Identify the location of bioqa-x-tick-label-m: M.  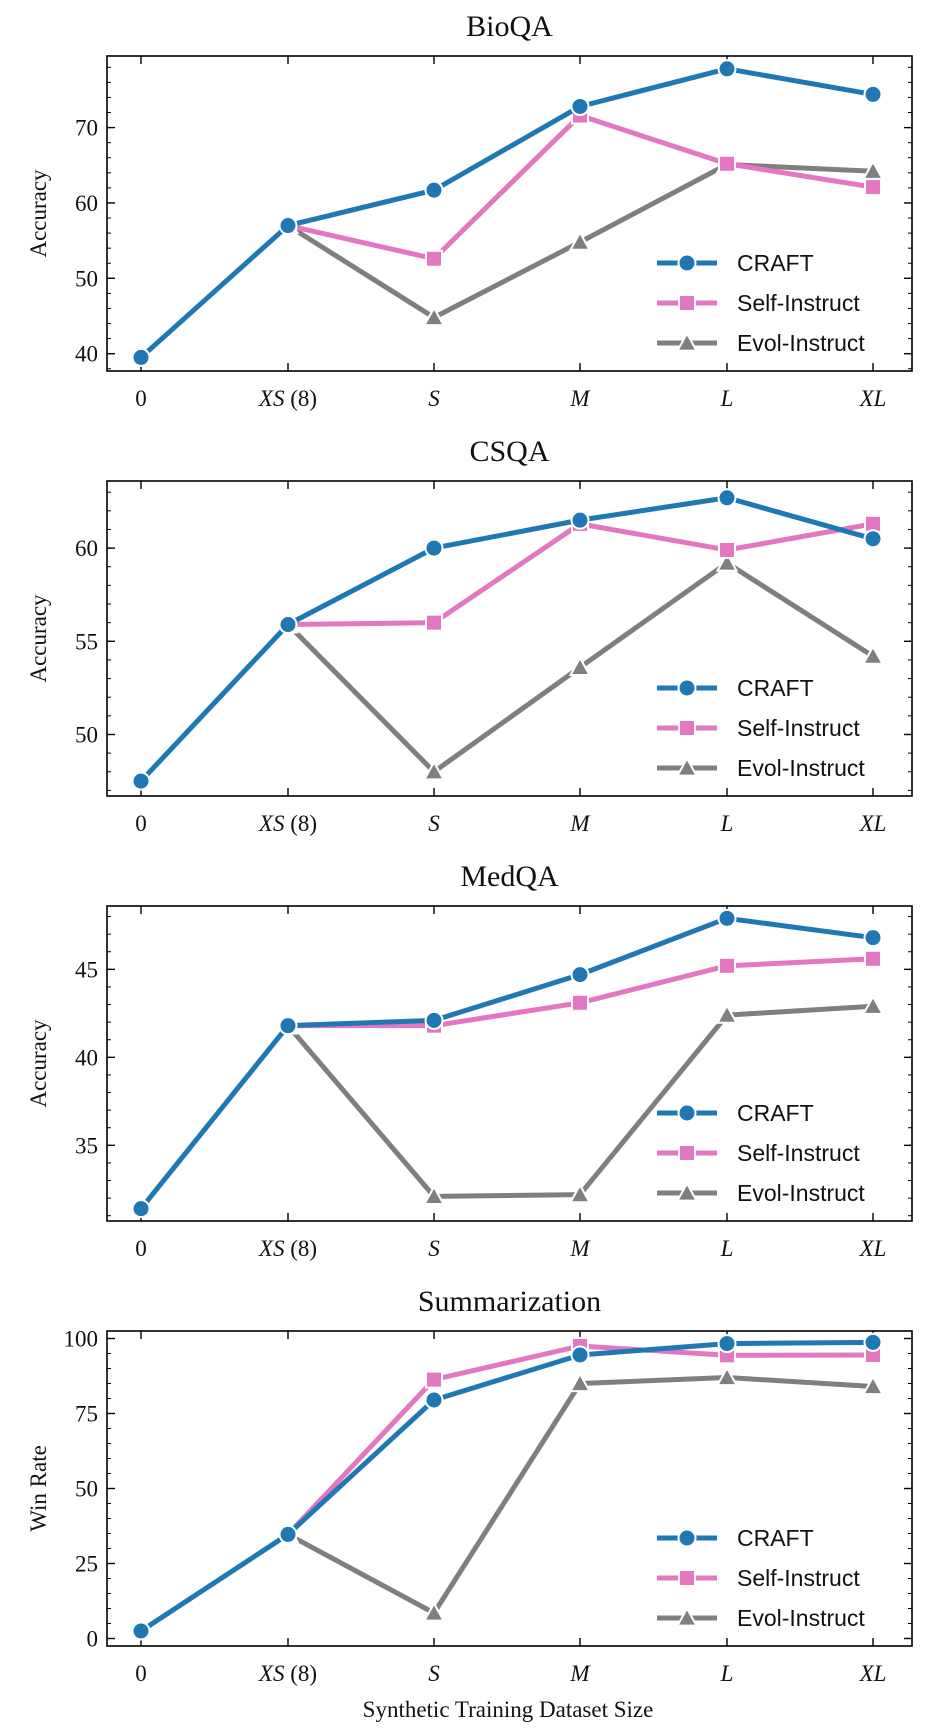
(580, 398).